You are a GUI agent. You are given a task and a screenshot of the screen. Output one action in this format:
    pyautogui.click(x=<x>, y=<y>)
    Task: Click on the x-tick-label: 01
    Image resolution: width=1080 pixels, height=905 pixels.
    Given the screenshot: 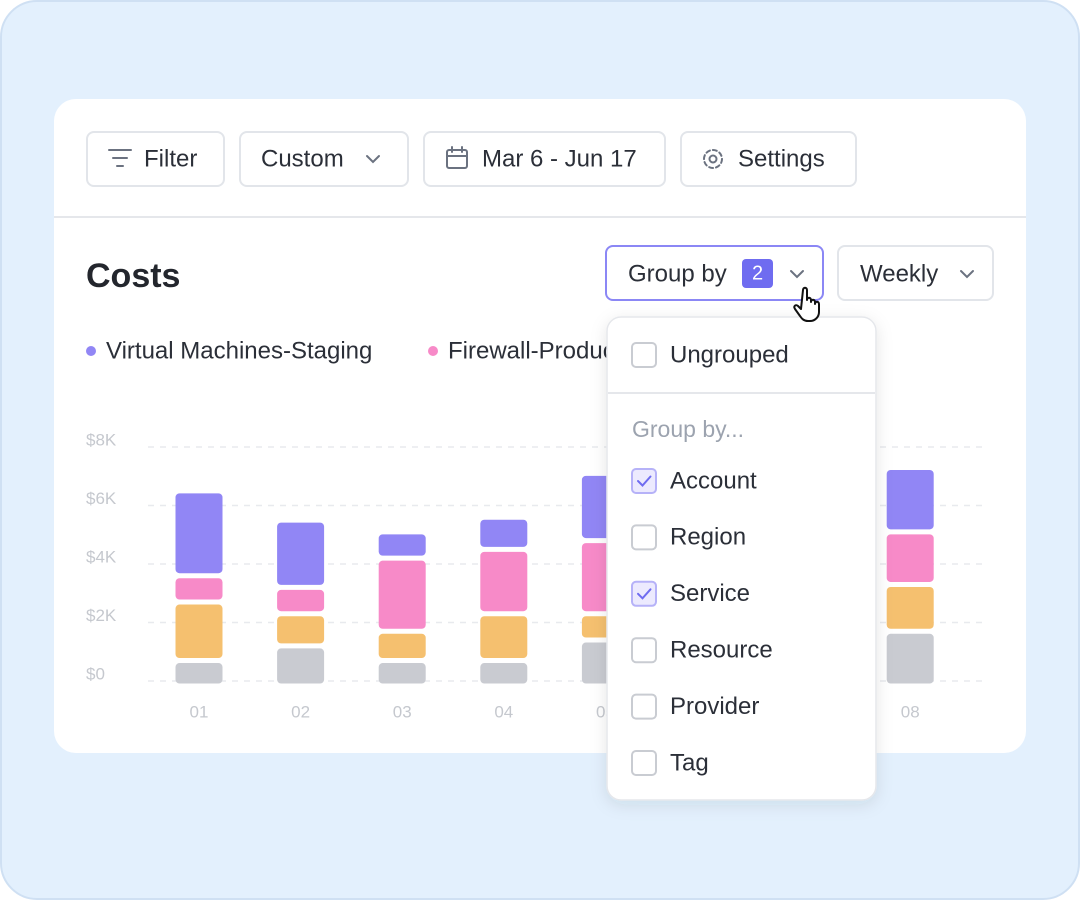 What is the action you would take?
    pyautogui.click(x=199, y=711)
    